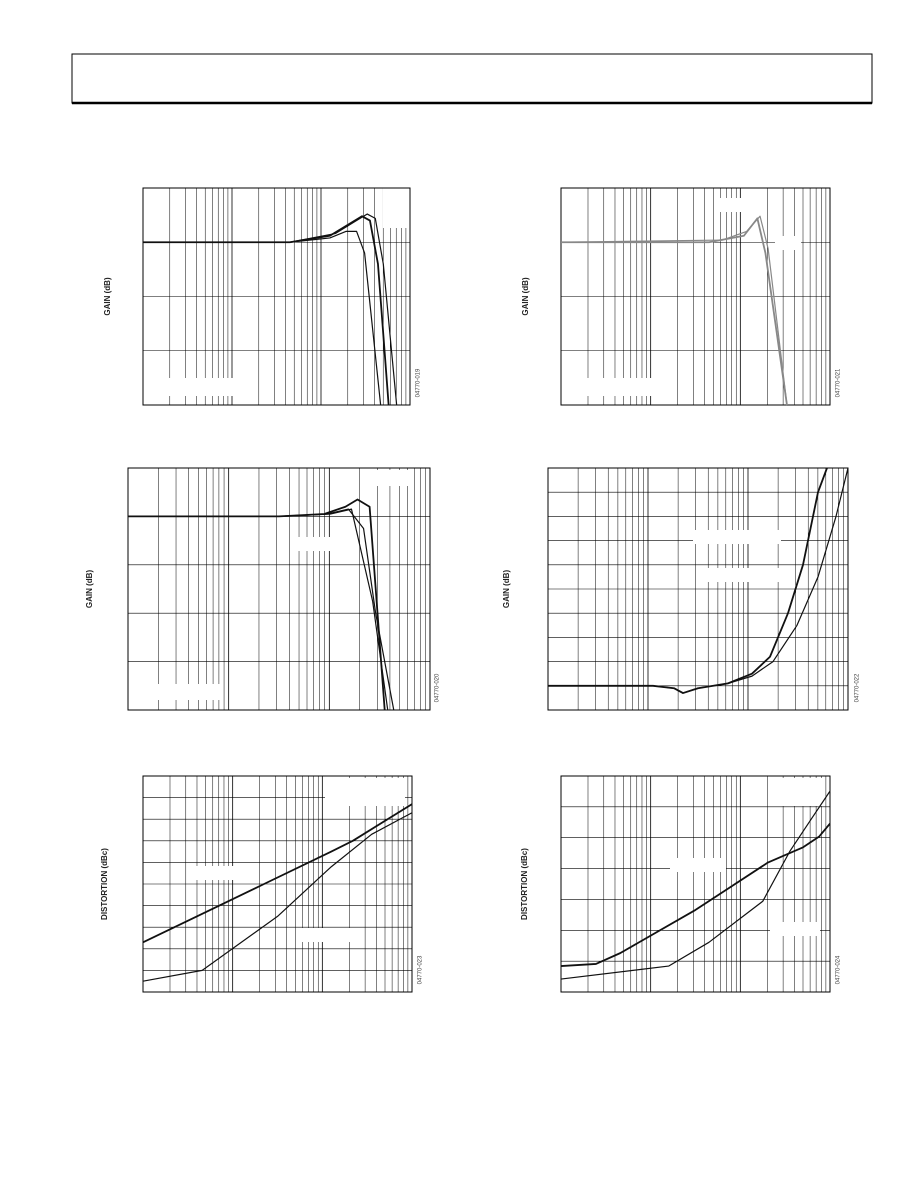 This screenshot has height=1188, width=918. What do you see at coordinates (839, 969) in the screenshot?
I see `figure-code: 04770-024` at bounding box center [839, 969].